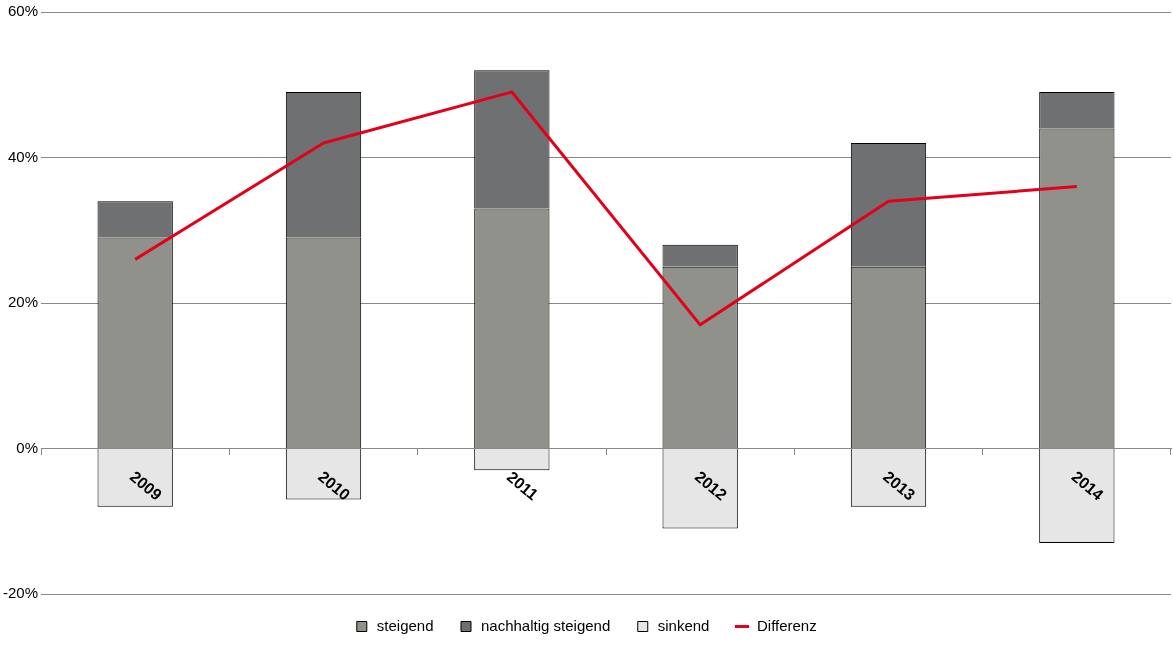  Describe the element at coordinates (23, 156) in the screenshot. I see `y-tick-label: 40%` at that location.